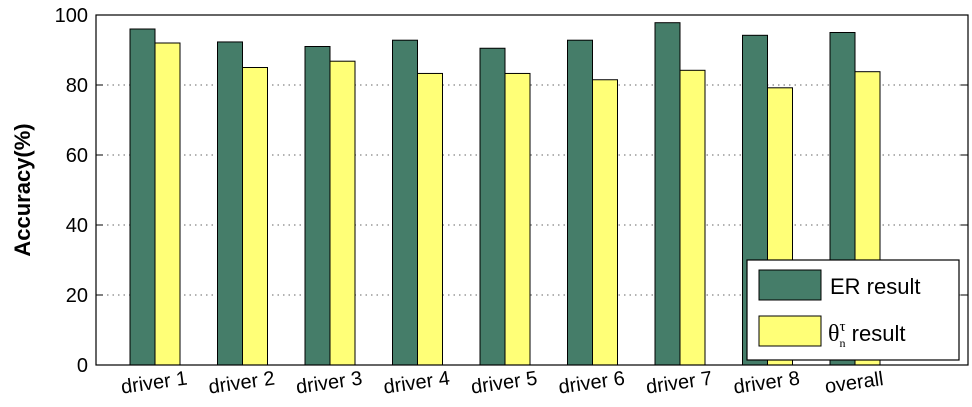 This screenshot has height=407, width=972. What do you see at coordinates (82, 366) in the screenshot?
I see `y-tick-label: 0` at bounding box center [82, 366].